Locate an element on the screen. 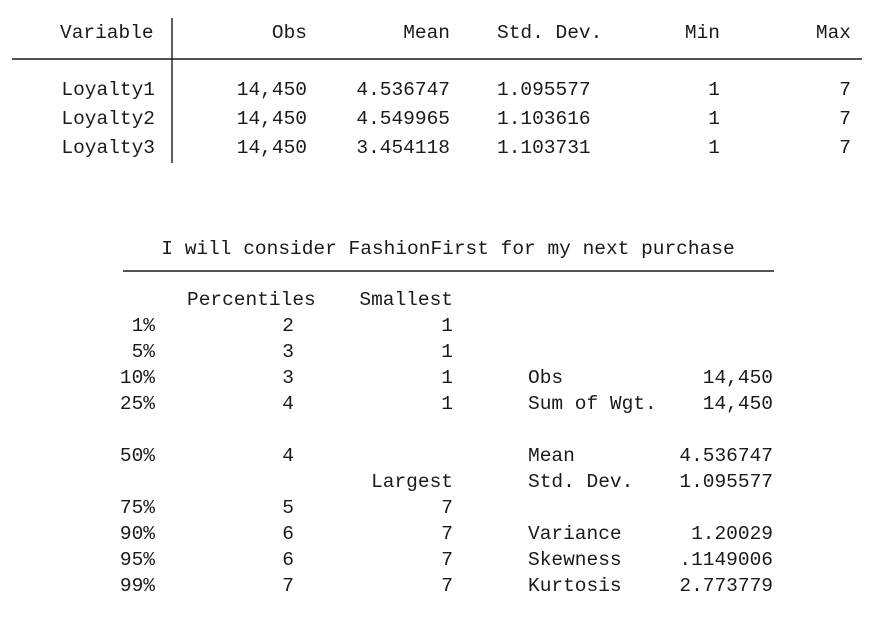 Image resolution: width=884 pixels, height=638 pixels. largest-header: Largest is located at coordinates (412, 482).